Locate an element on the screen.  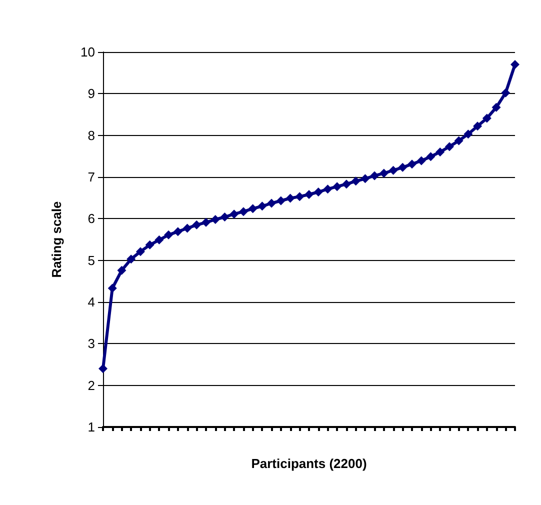
y-tick-label: 1 is located at coordinates (91, 427).